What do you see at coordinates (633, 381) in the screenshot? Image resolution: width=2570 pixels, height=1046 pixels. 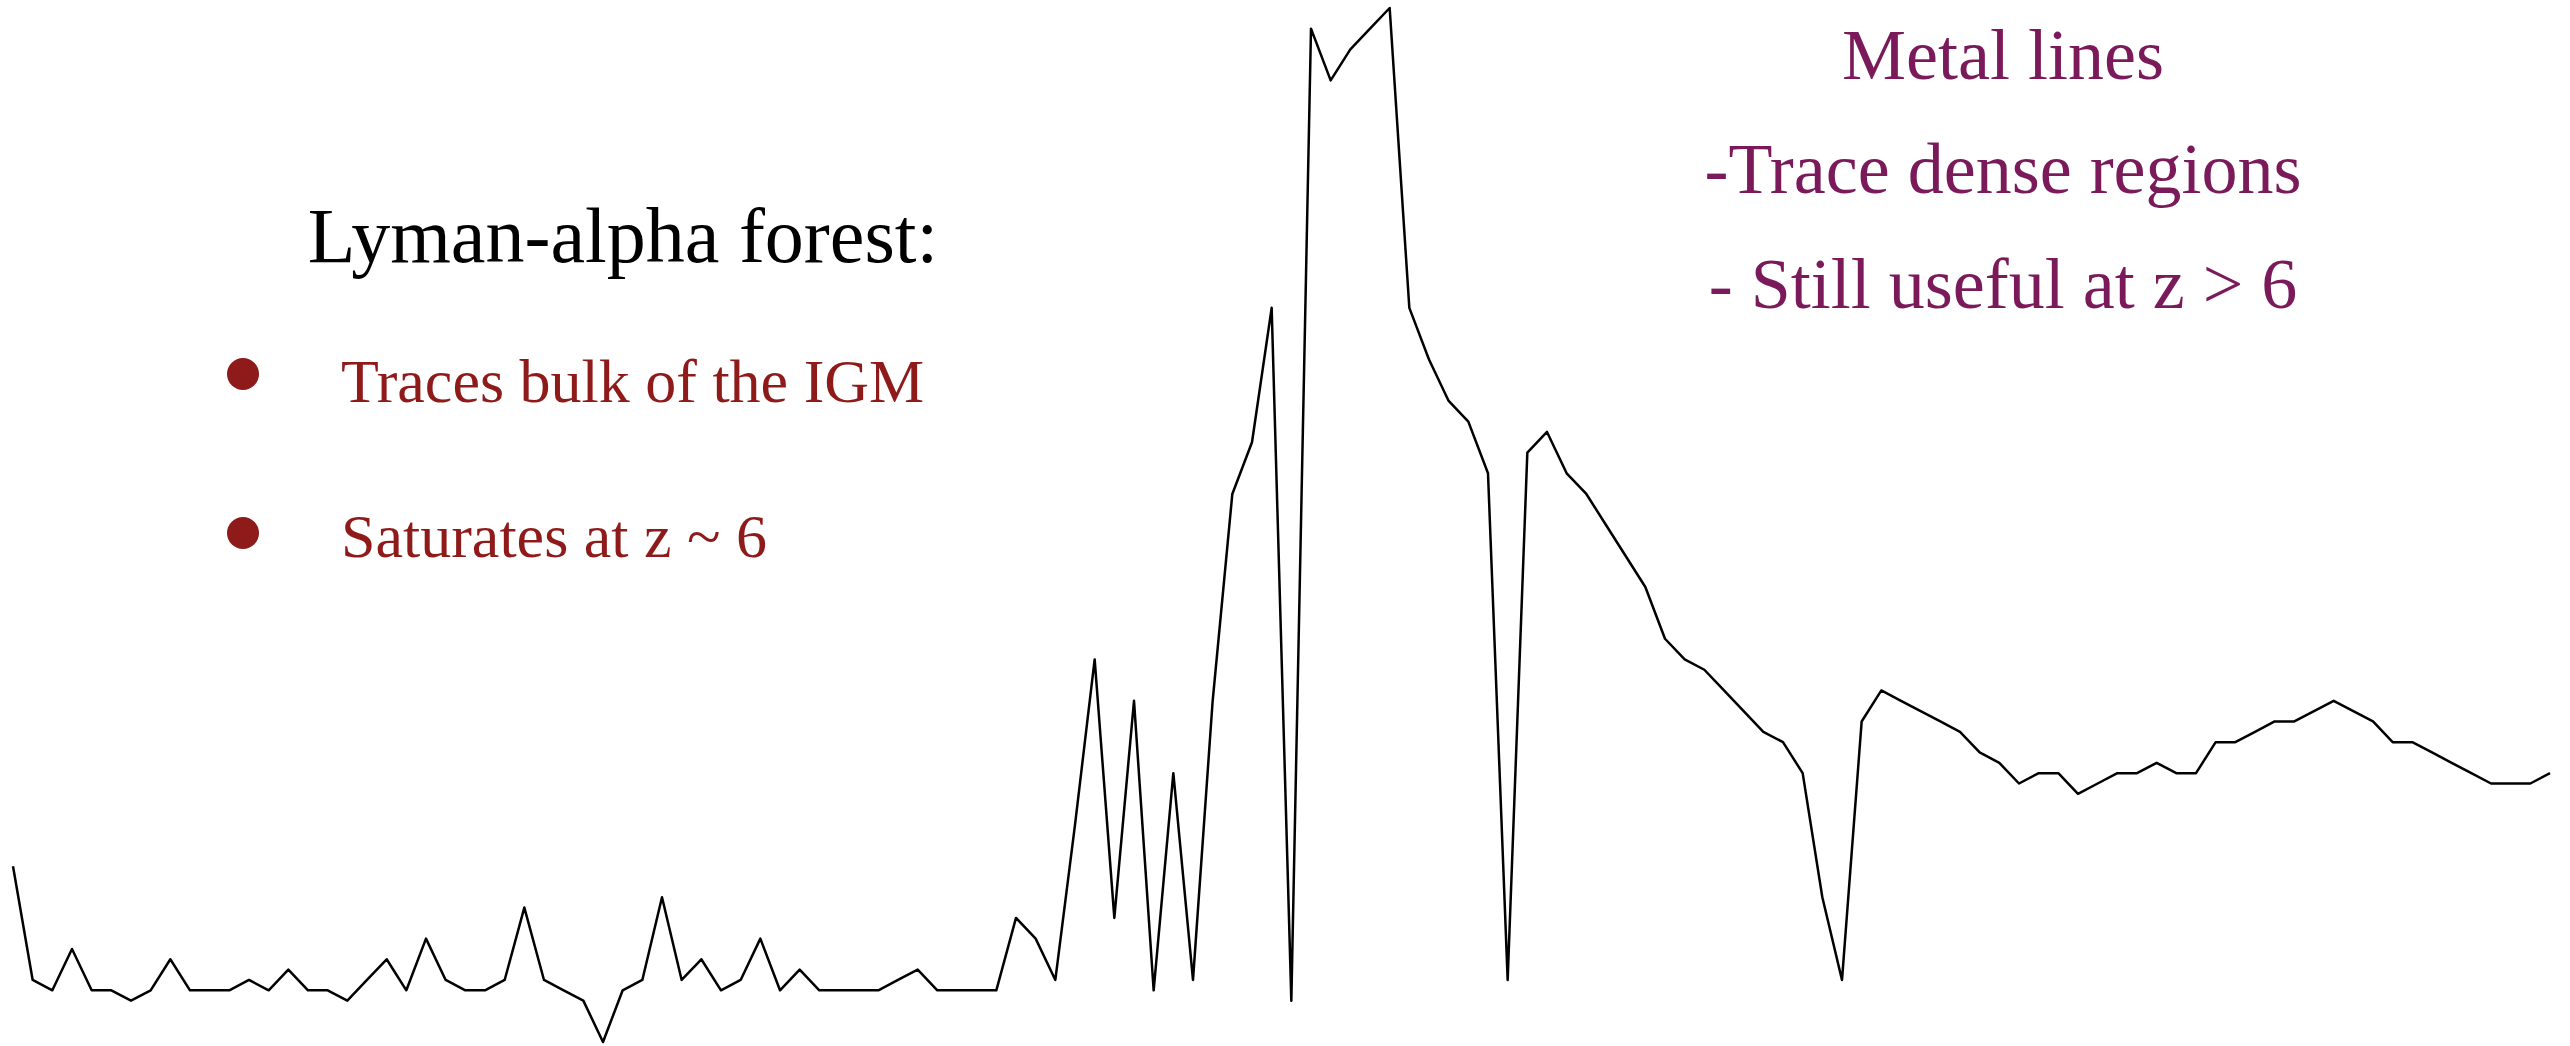 I see `annotation: Traces bulk of the IGM` at bounding box center [633, 381].